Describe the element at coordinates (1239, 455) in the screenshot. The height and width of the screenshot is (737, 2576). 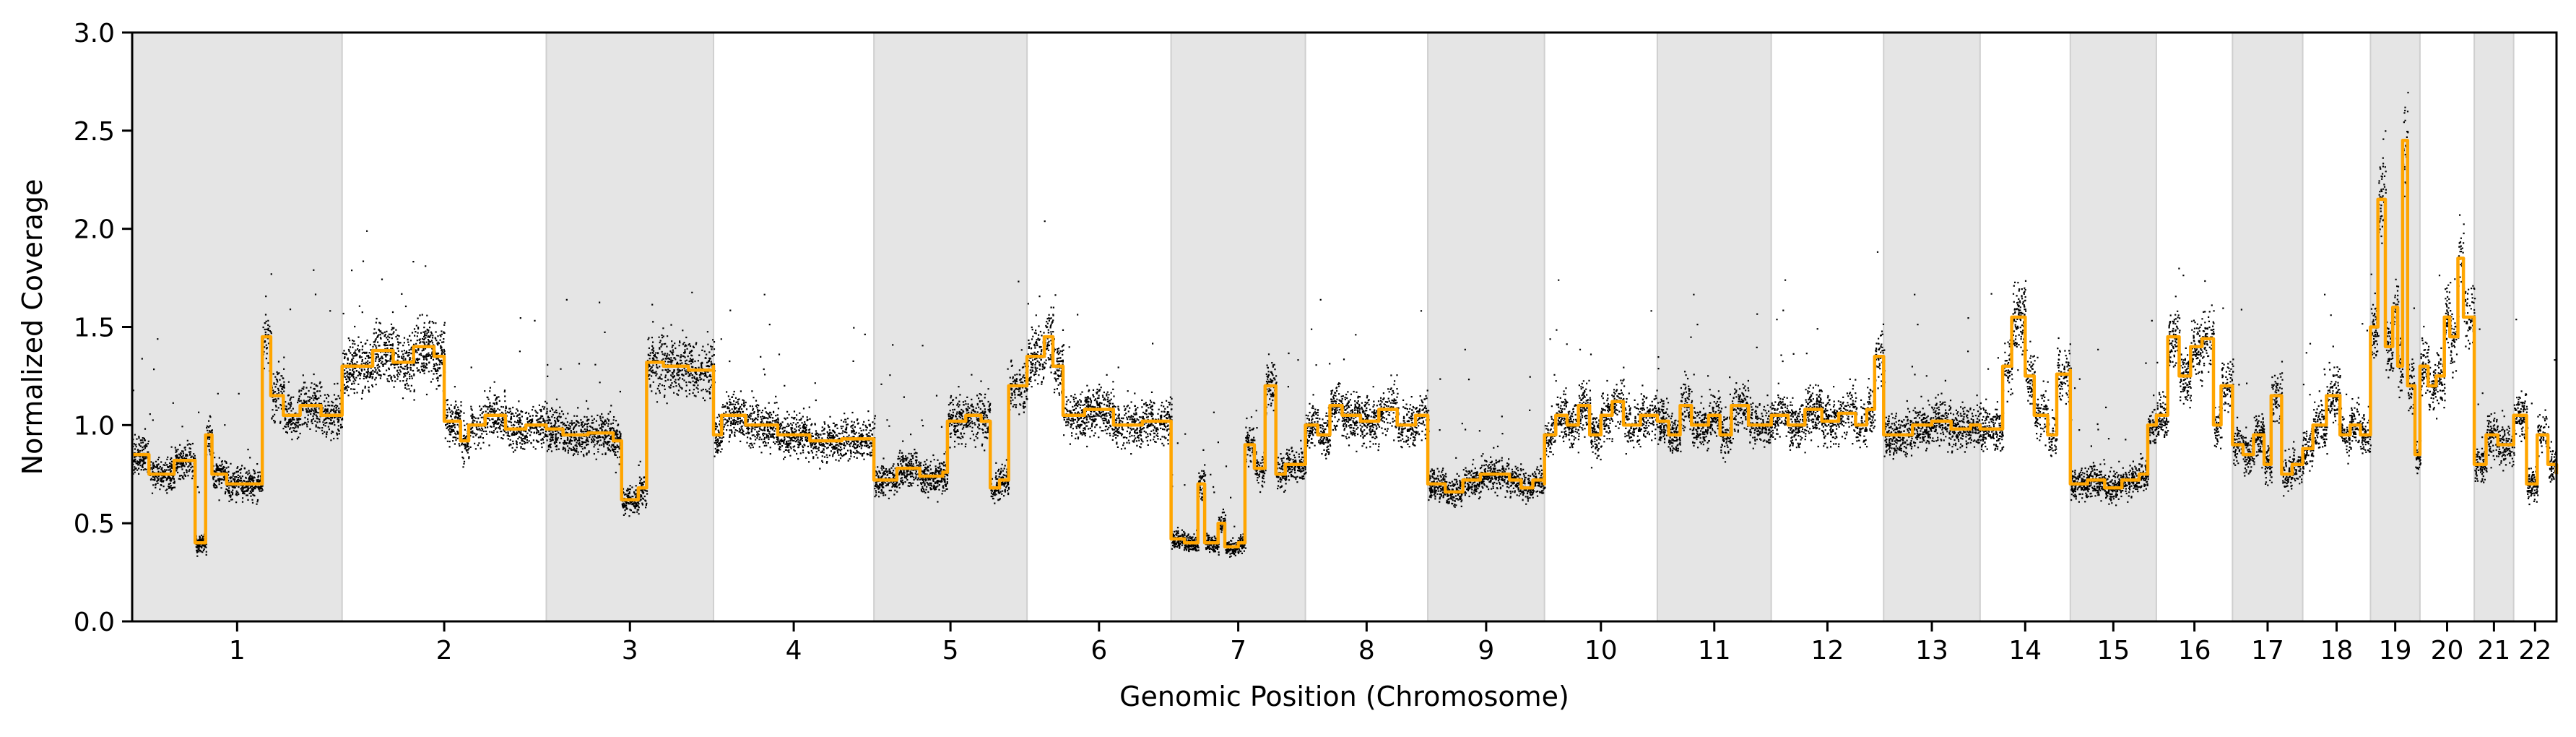
I see `coverage-points-chr7` at that location.